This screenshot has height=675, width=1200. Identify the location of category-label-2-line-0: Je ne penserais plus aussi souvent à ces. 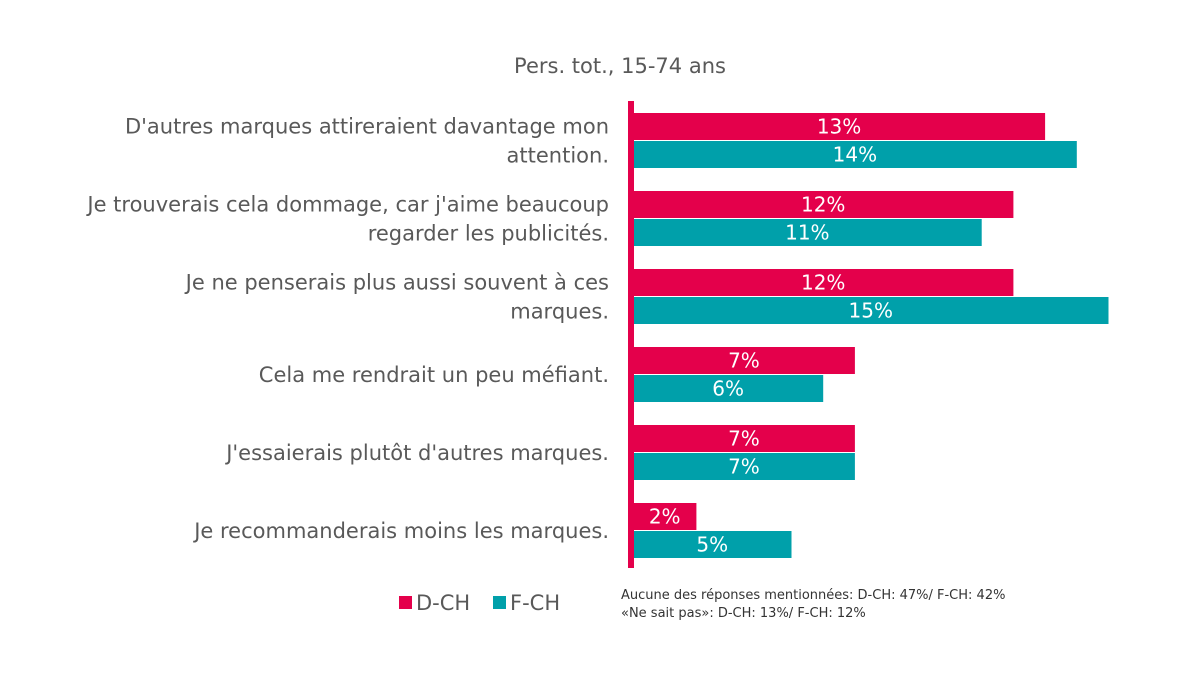
(396, 283).